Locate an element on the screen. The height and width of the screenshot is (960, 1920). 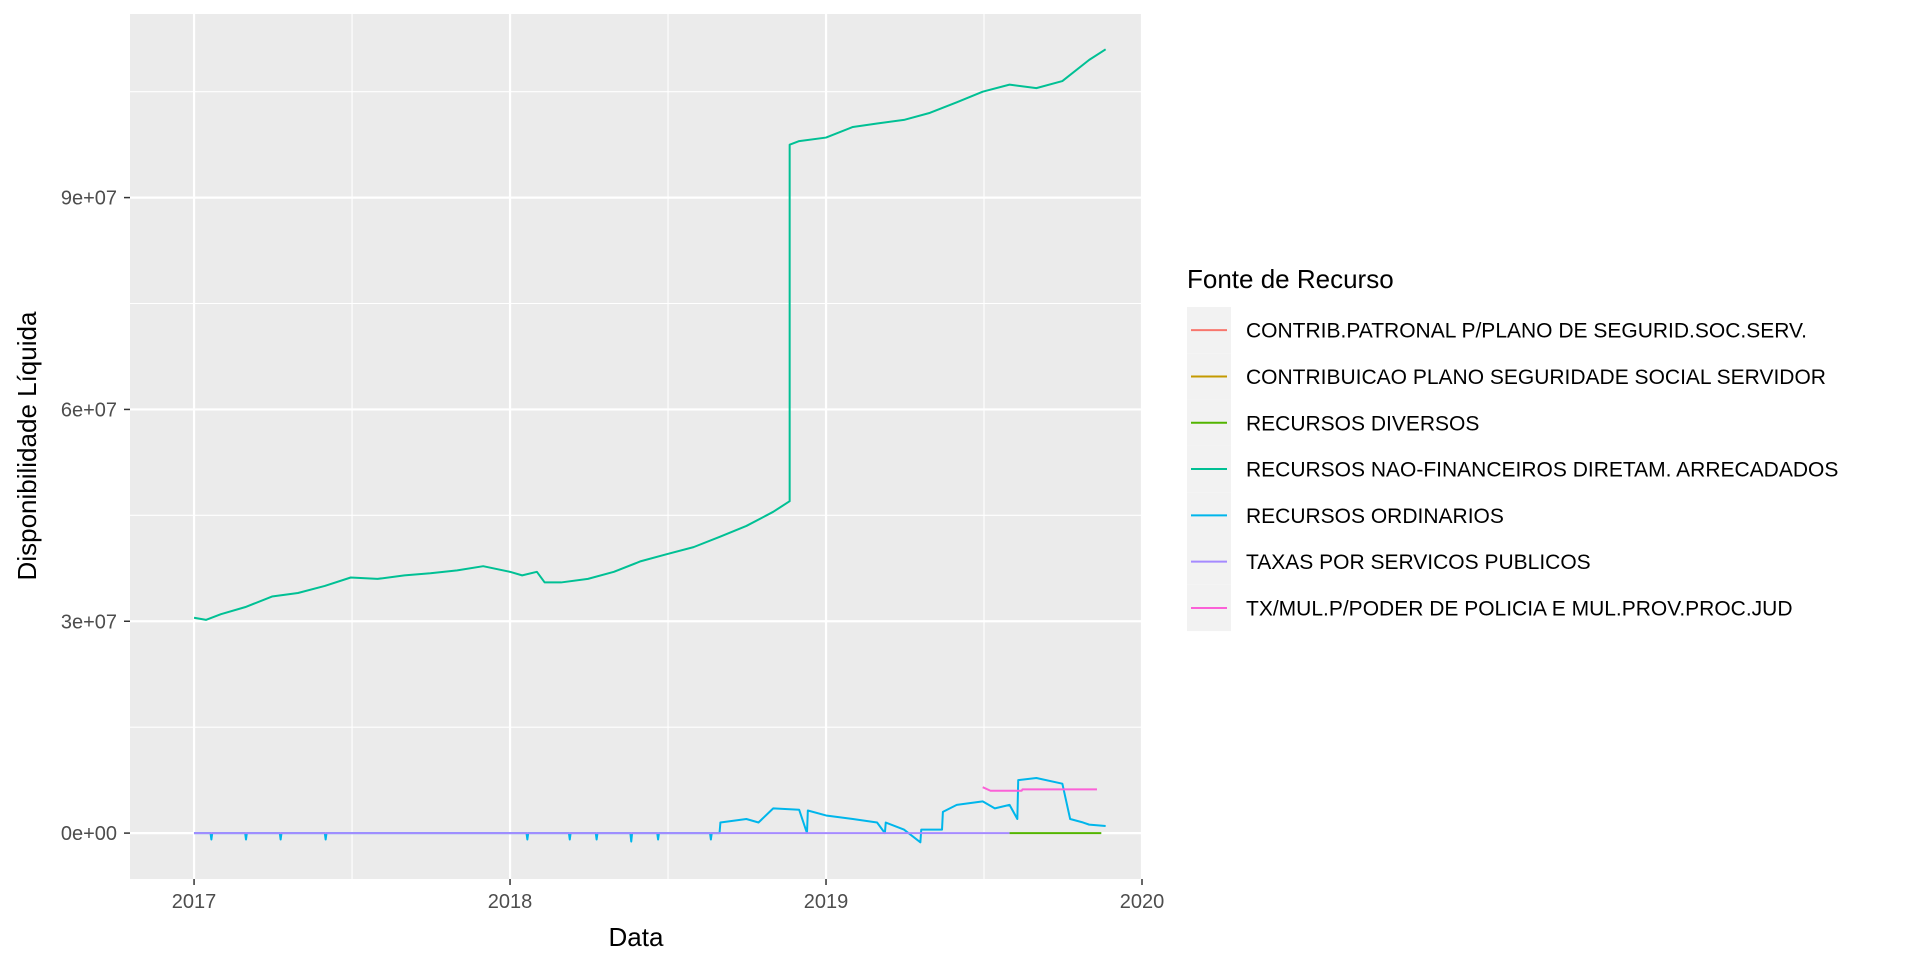
legend-label-6: TAXAS POR SERVICOS PUBLICOS is located at coordinates (1418, 562).